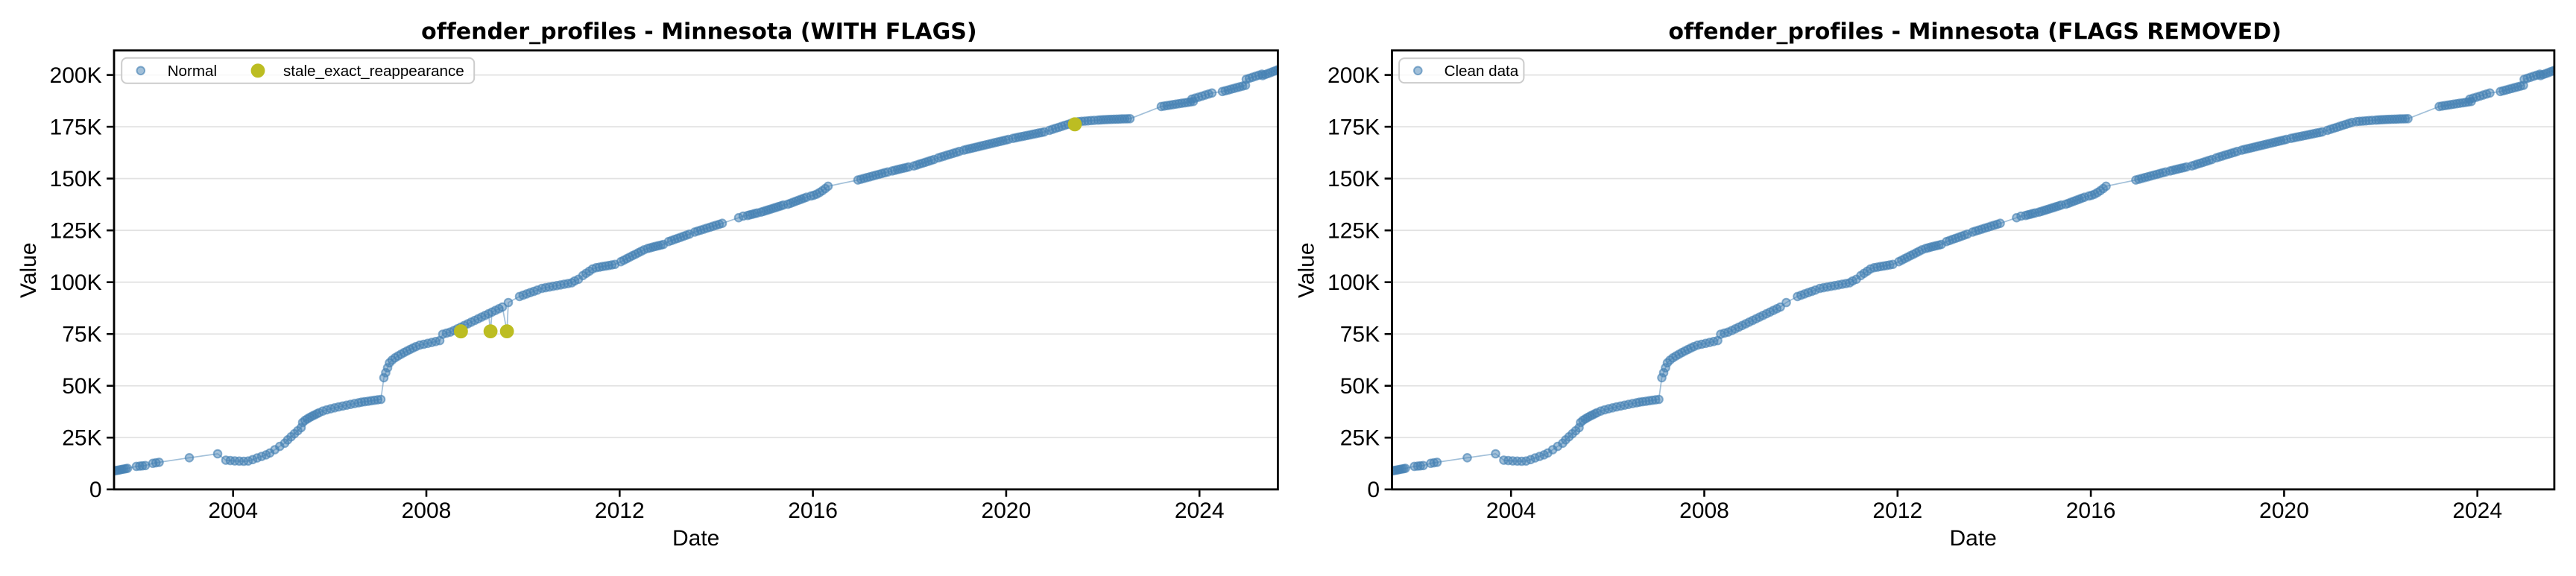 This screenshot has width=2576, height=576. What do you see at coordinates (373, 71) in the screenshot?
I see `svg-text: stale_exact_reappearance` at bounding box center [373, 71].